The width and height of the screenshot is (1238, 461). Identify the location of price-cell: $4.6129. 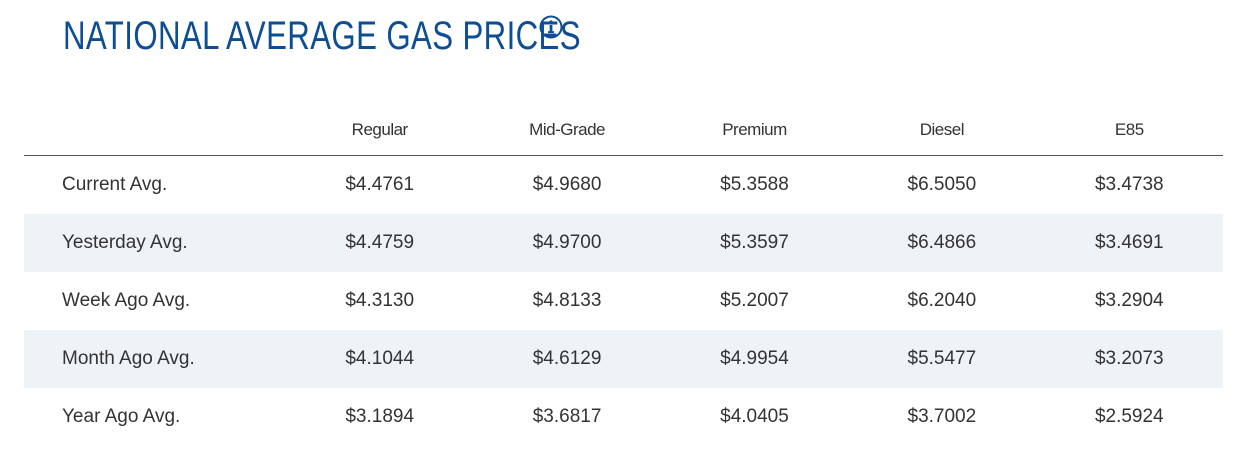
(567, 359).